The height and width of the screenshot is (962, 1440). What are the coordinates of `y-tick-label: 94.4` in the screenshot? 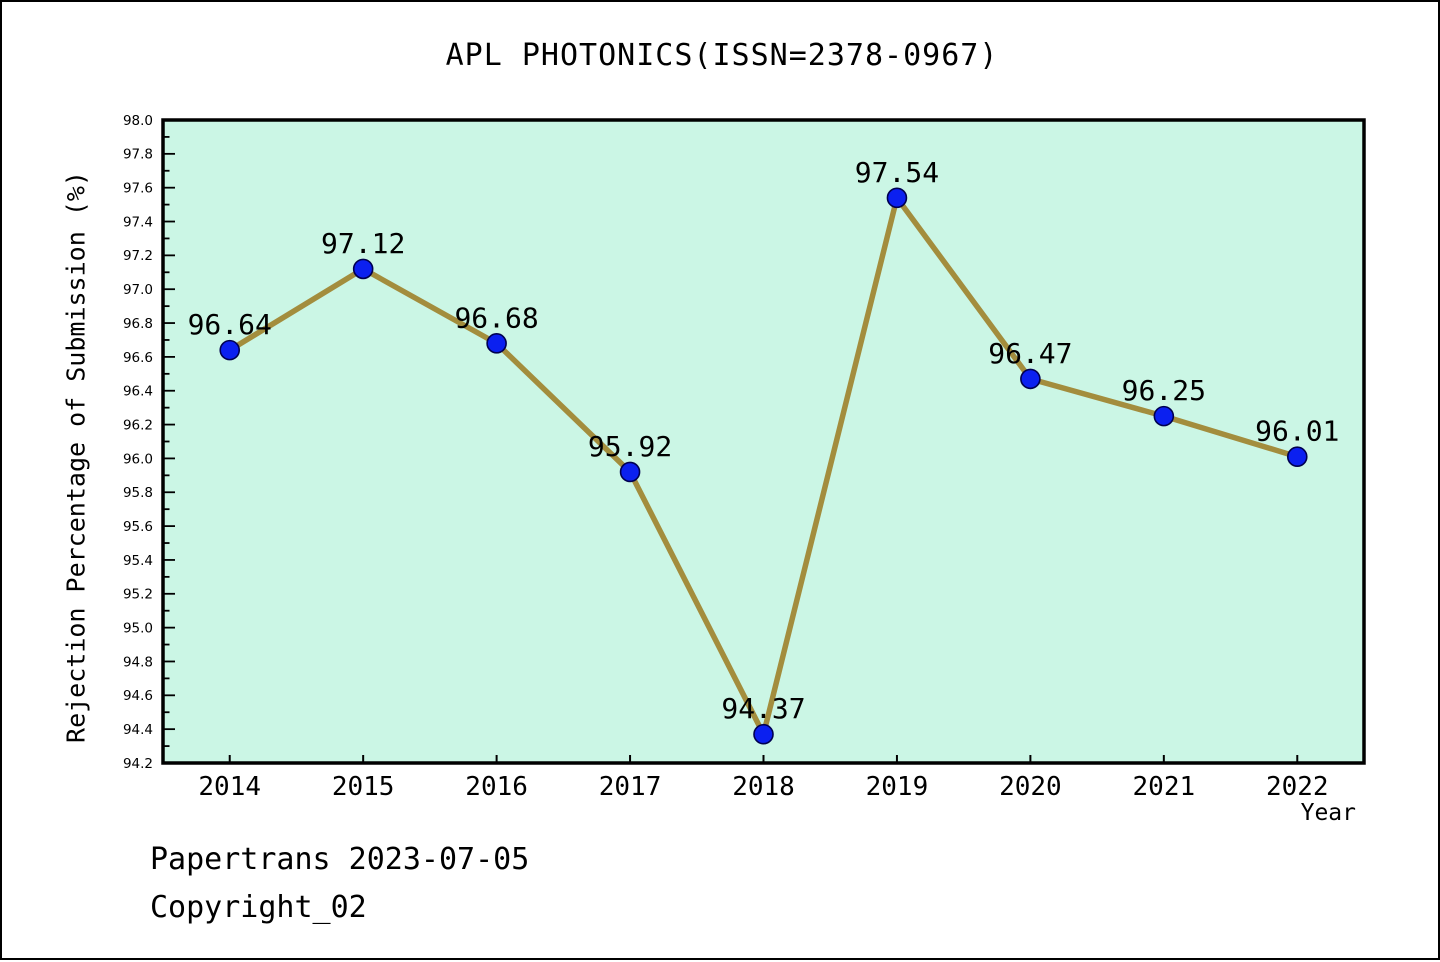 It's located at (138, 730).